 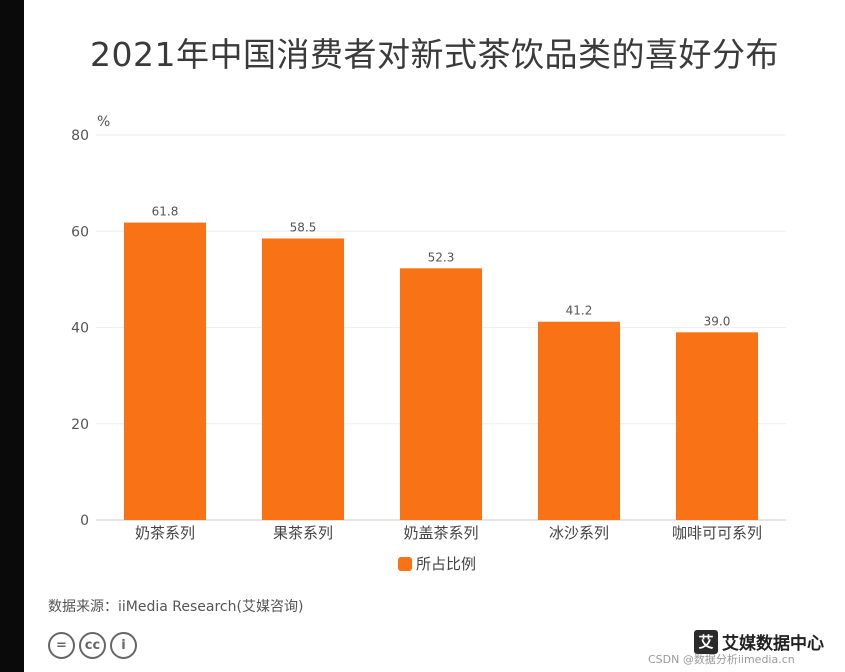 I want to click on legend-label: 所占比例, so click(x=446, y=564).